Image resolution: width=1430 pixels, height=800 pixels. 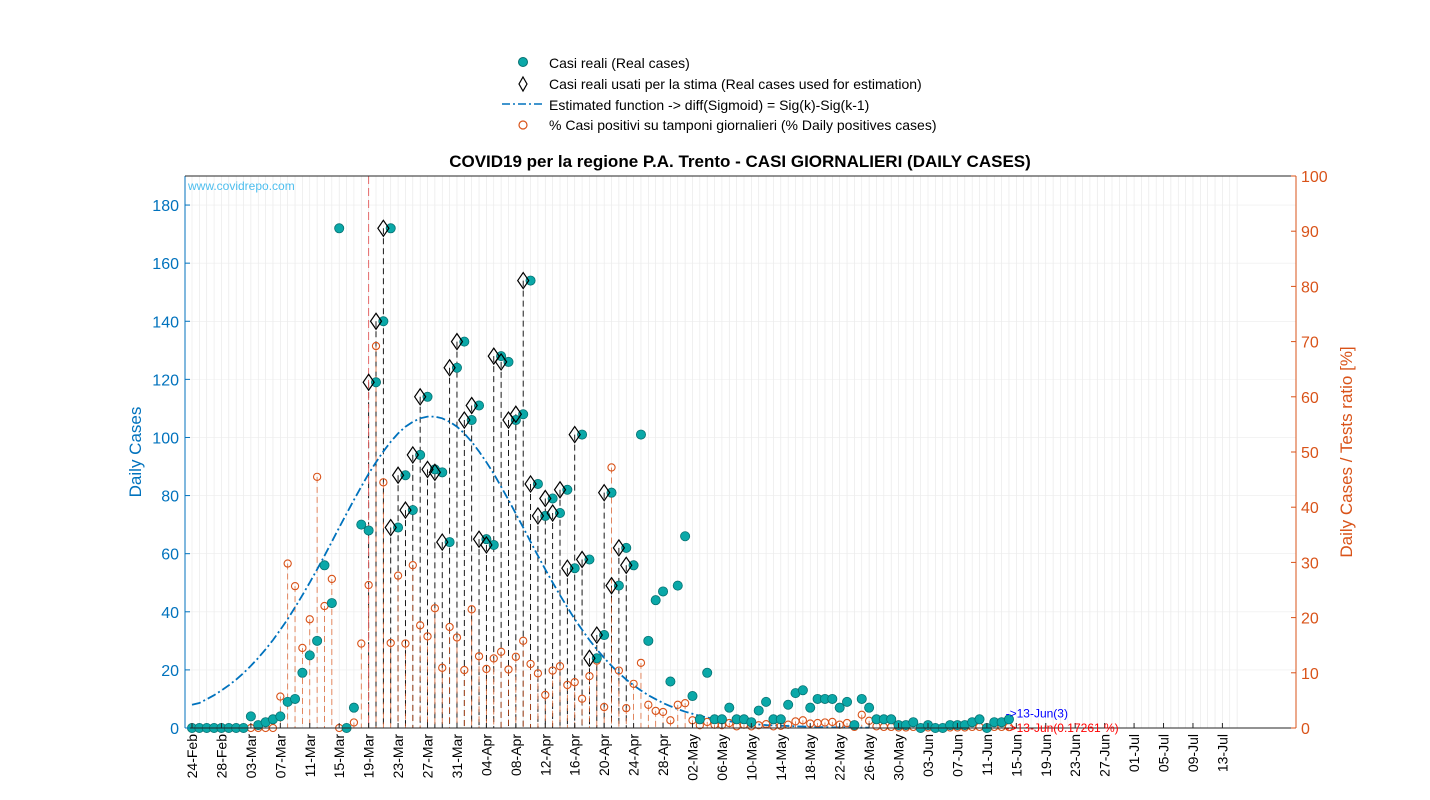 I want to click on x-tick-label: 13-Jul, so click(x=1222, y=753).